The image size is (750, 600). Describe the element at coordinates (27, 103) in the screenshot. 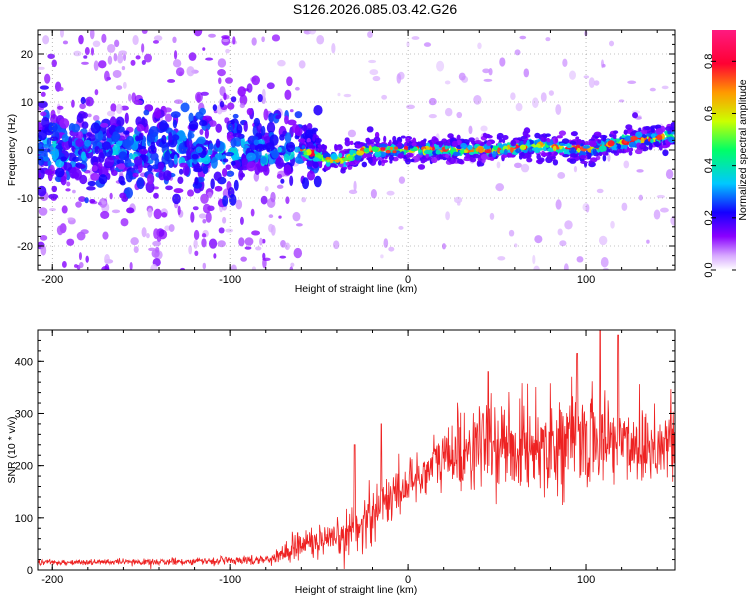

I see `y-tick-label: 10` at that location.